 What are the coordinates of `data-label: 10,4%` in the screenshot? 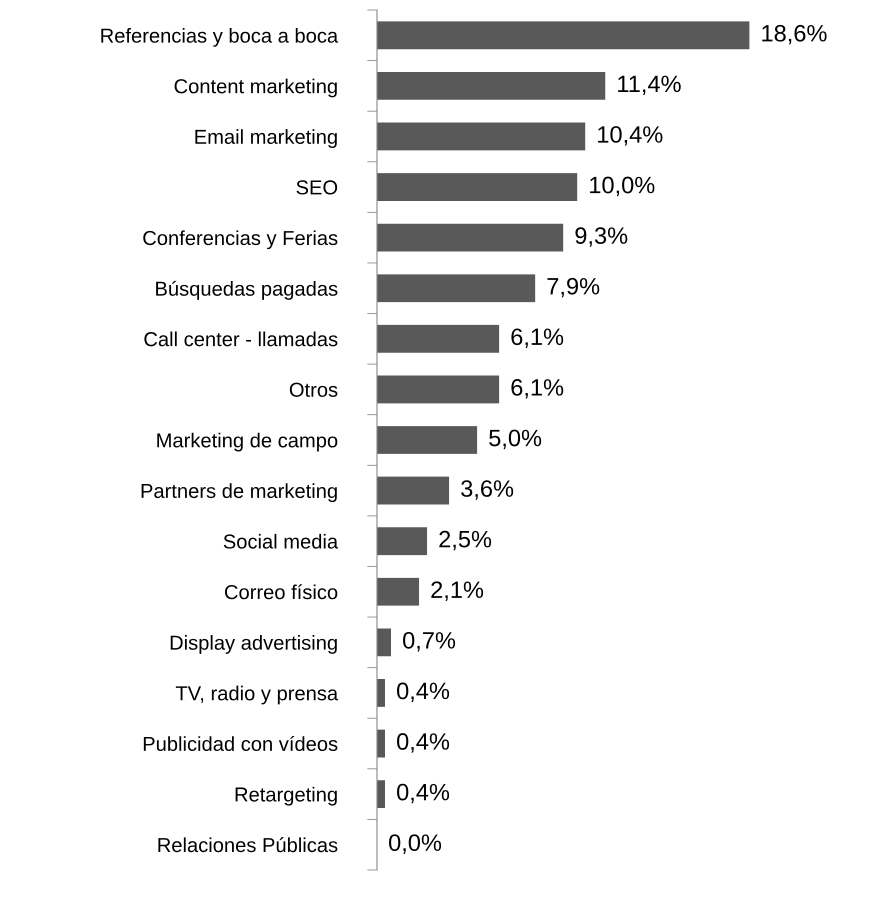 It's located at (630, 136).